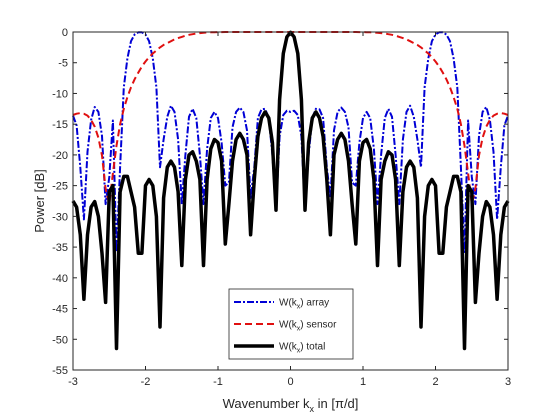 The image size is (560, 420). I want to click on x-tick-label: -3, so click(73, 382).